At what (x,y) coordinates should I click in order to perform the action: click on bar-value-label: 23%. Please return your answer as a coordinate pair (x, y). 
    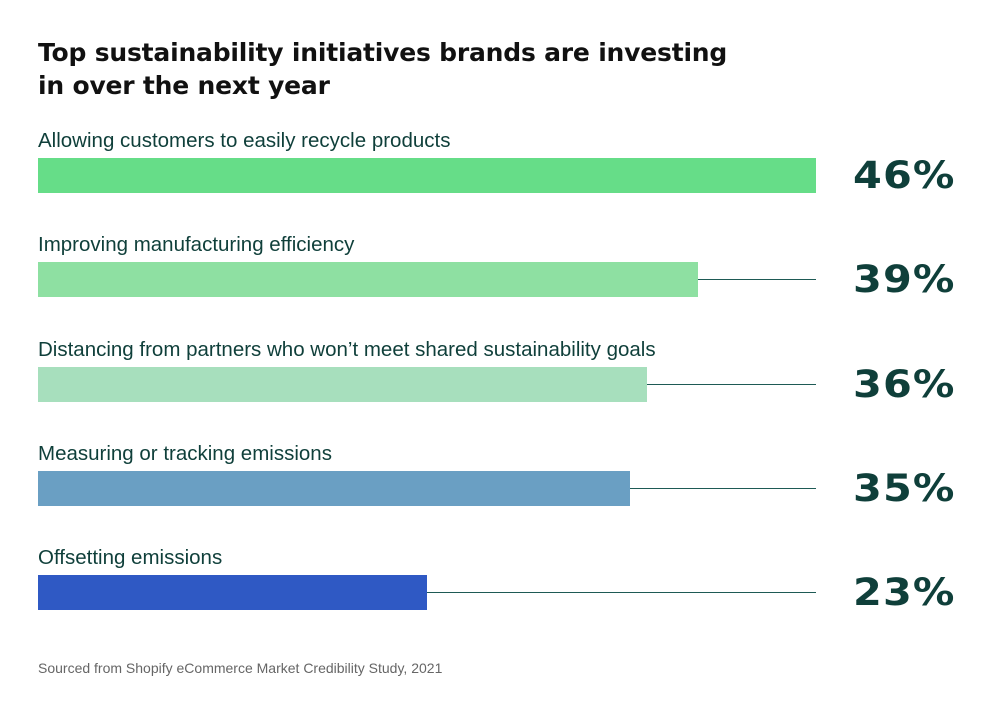
    Looking at the image, I should click on (904, 592).